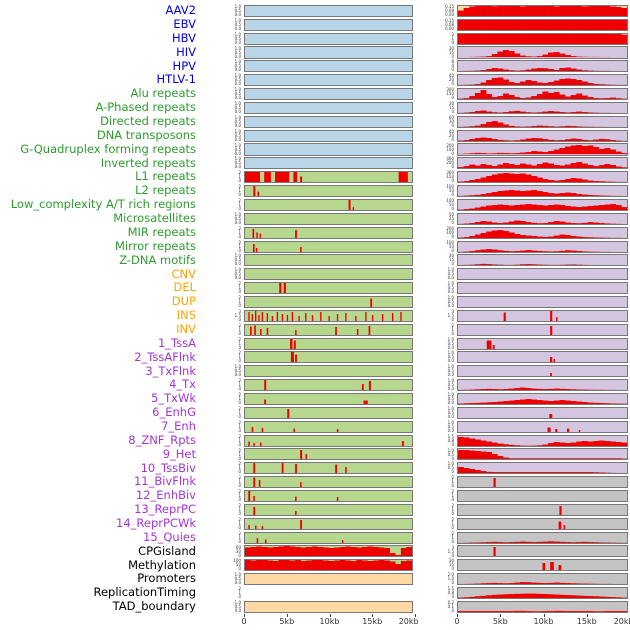  What do you see at coordinates (154, 218) in the screenshot?
I see `track-label: Microsatellites` at bounding box center [154, 218].